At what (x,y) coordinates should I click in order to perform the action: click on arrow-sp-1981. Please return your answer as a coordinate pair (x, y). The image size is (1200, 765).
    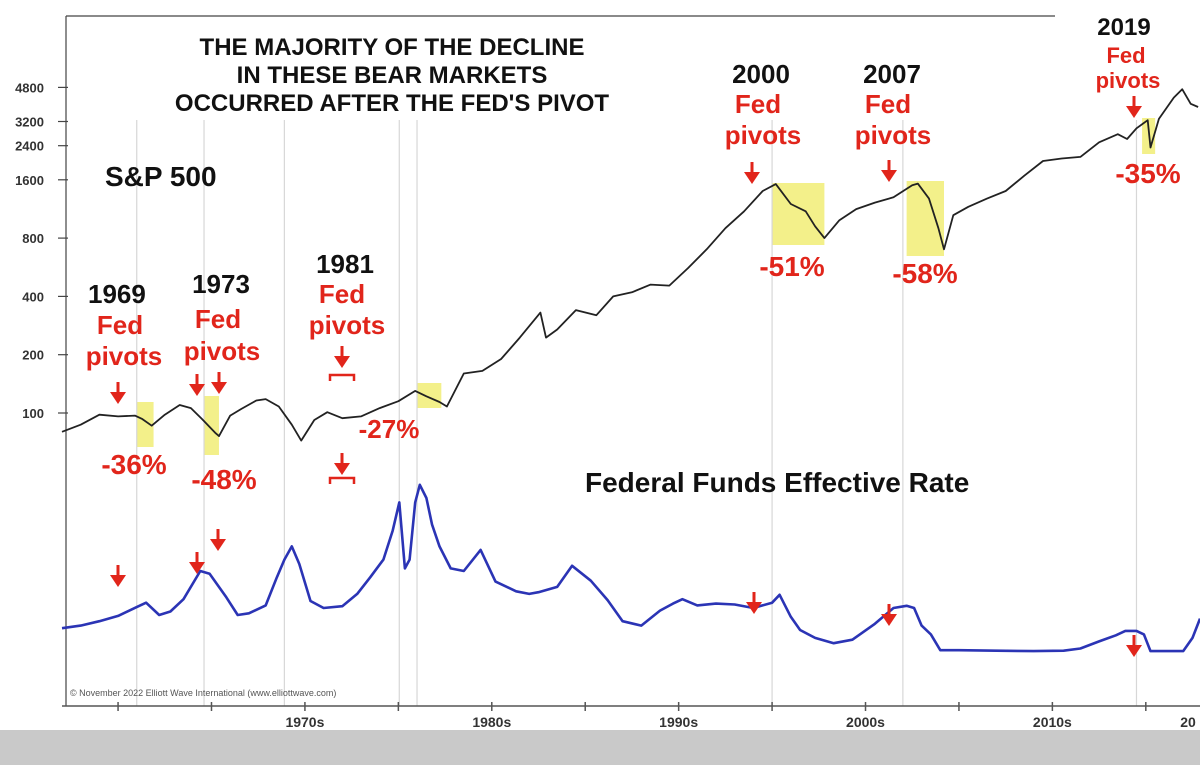
    Looking at the image, I should click on (342, 357).